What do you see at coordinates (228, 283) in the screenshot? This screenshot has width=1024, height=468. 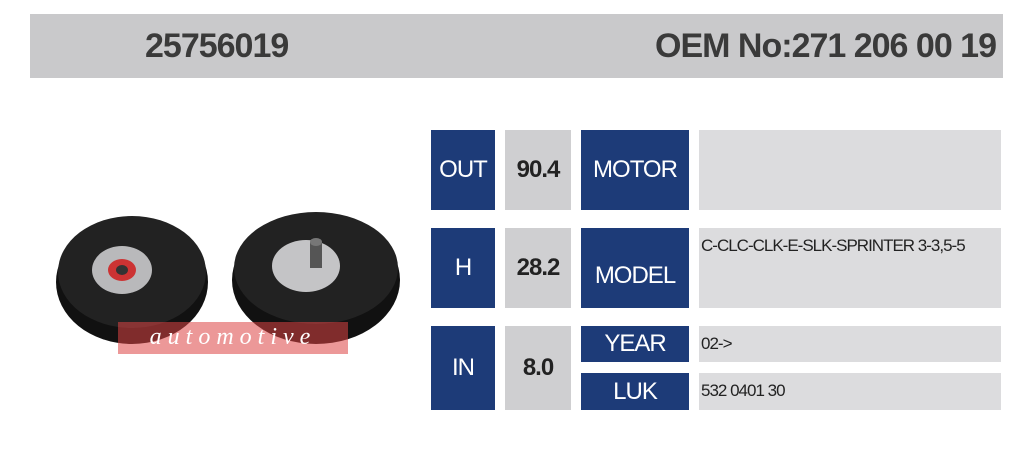 I see `product-image: automotive` at bounding box center [228, 283].